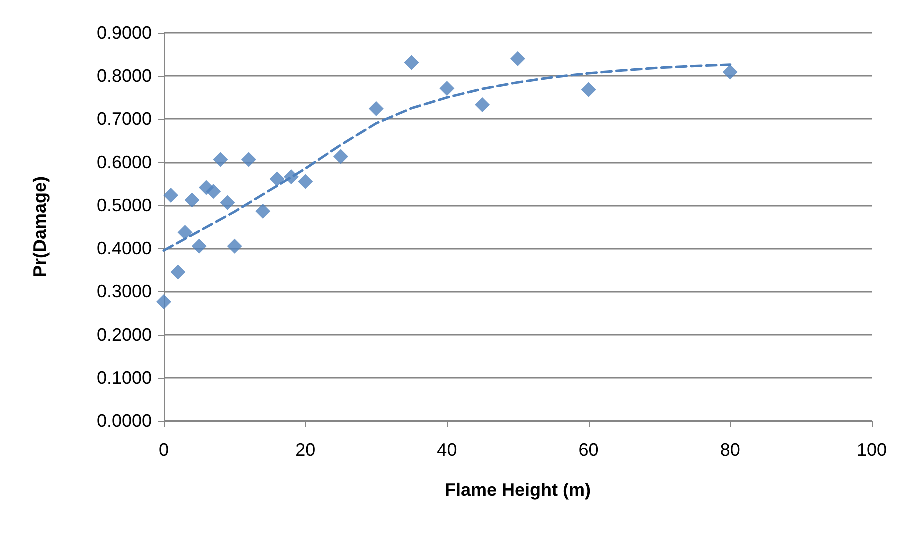  What do you see at coordinates (518, 490) in the screenshot?
I see `x-axis-title: Flame Height (m)` at bounding box center [518, 490].